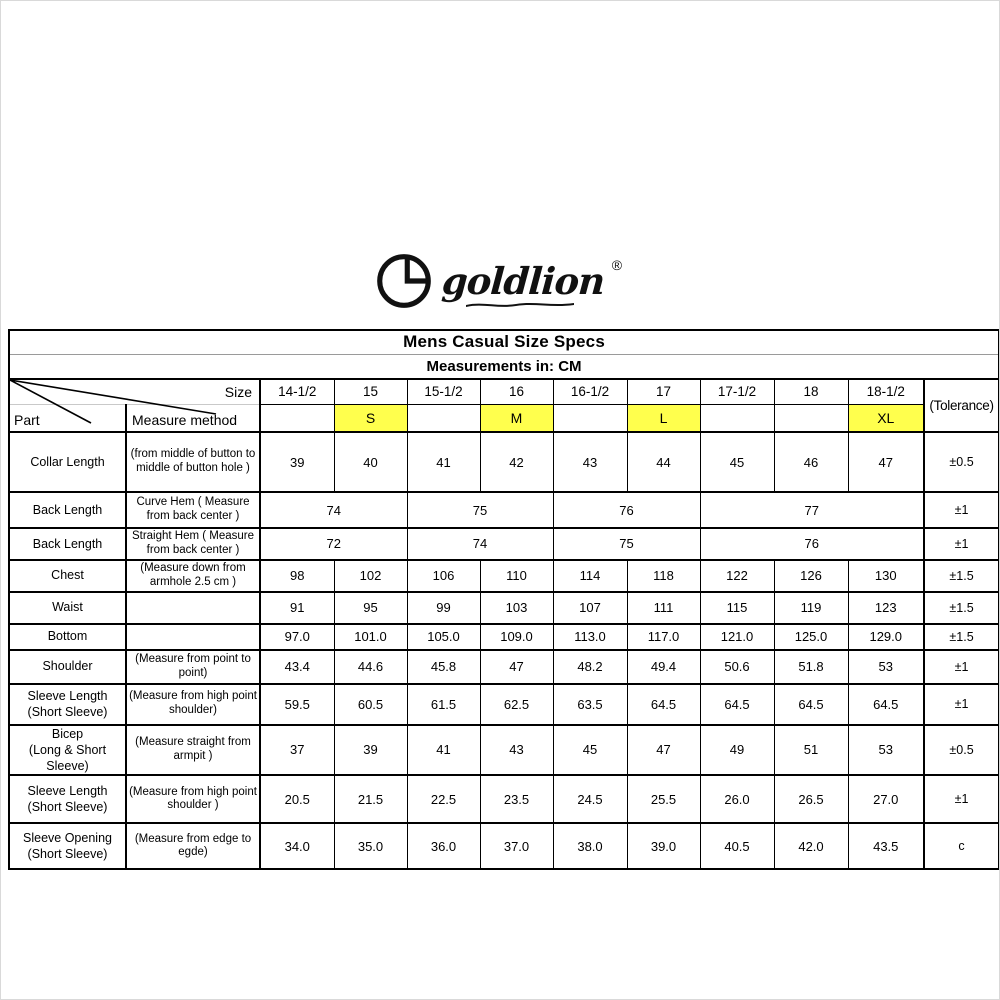 The width and height of the screenshot is (1000, 1000). I want to click on tolerance-cell: c, so click(960, 846).